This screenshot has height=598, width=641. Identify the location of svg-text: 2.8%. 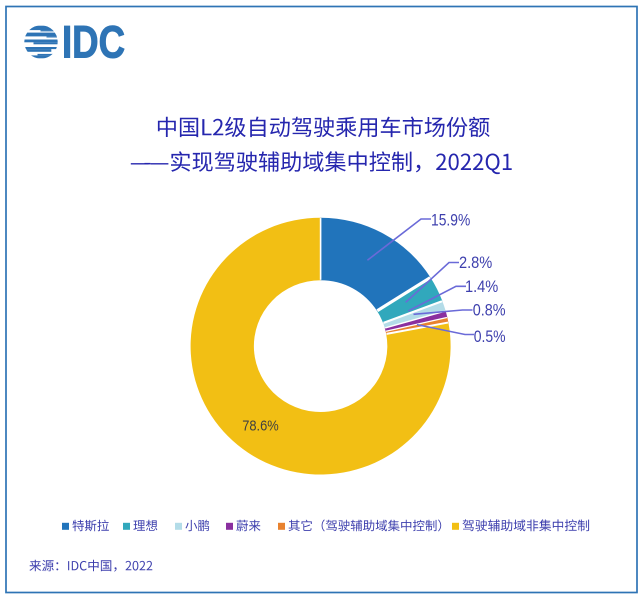
(475, 263).